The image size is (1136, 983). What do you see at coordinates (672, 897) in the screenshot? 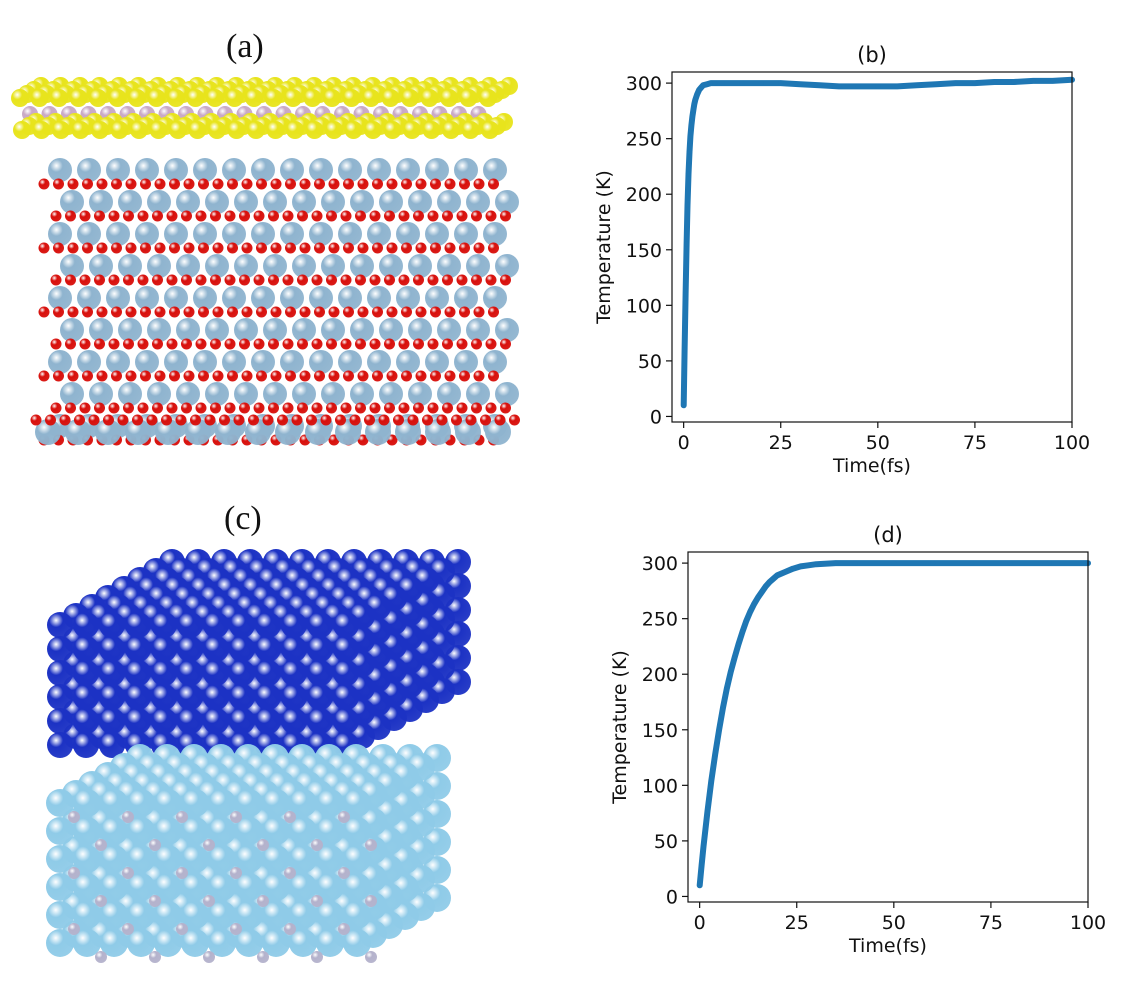
I see `y-tick-label: 0` at bounding box center [672, 897].